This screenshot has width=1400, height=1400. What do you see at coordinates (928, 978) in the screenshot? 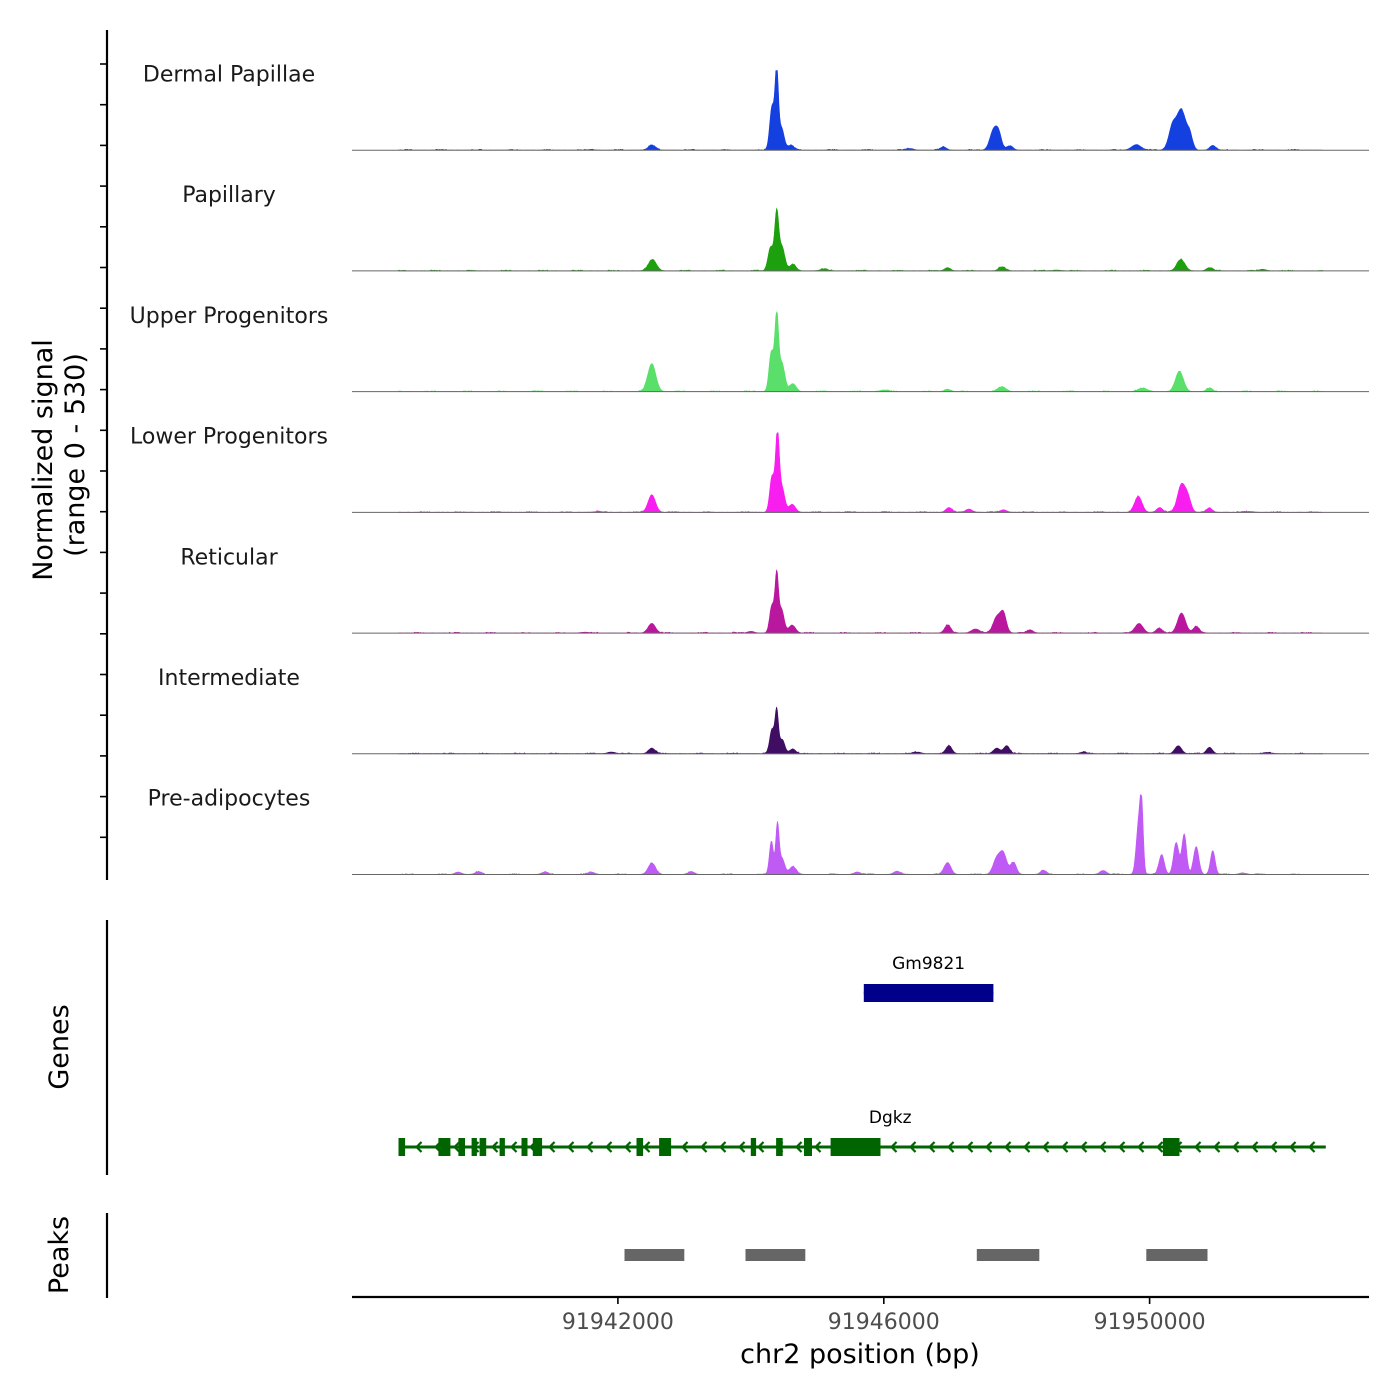
I see `gene-gm9821: Gm9821` at bounding box center [928, 978].